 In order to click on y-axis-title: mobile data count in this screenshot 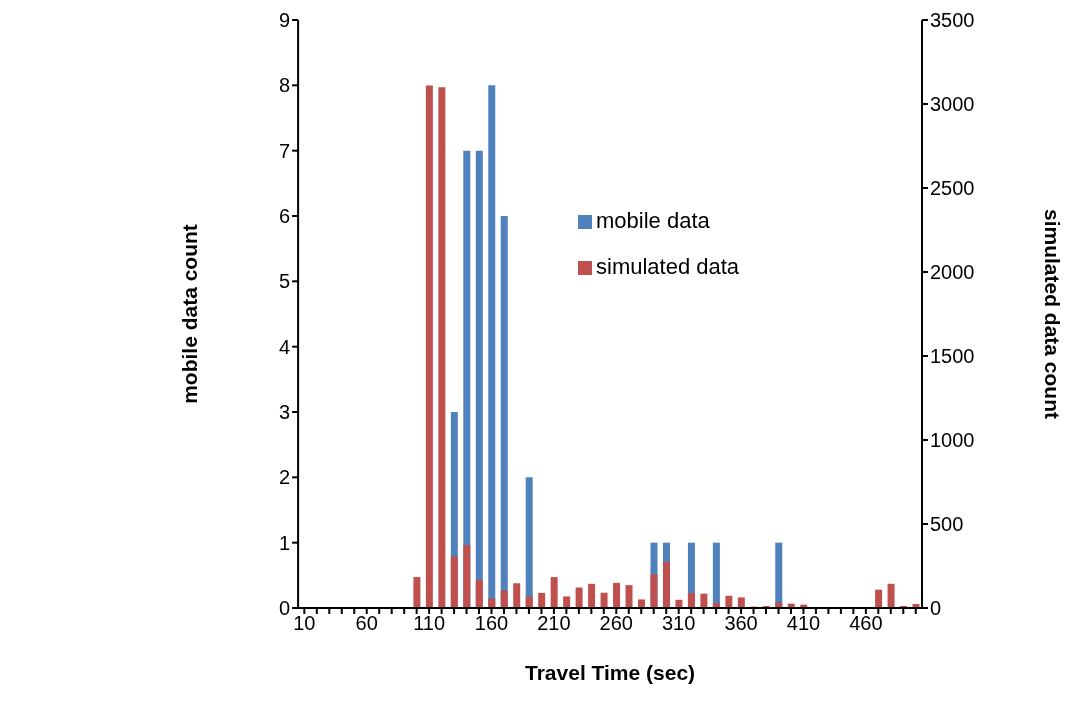, I will do `click(189, 314)`.